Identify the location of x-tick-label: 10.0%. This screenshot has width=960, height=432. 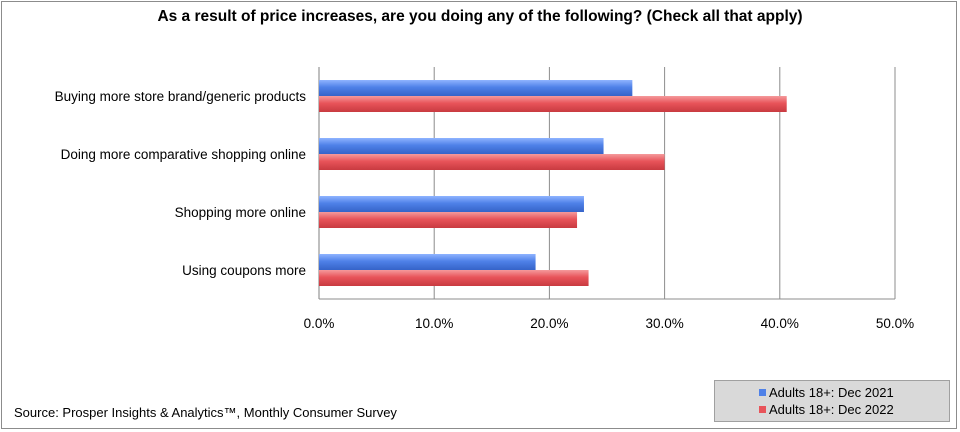
(434, 323).